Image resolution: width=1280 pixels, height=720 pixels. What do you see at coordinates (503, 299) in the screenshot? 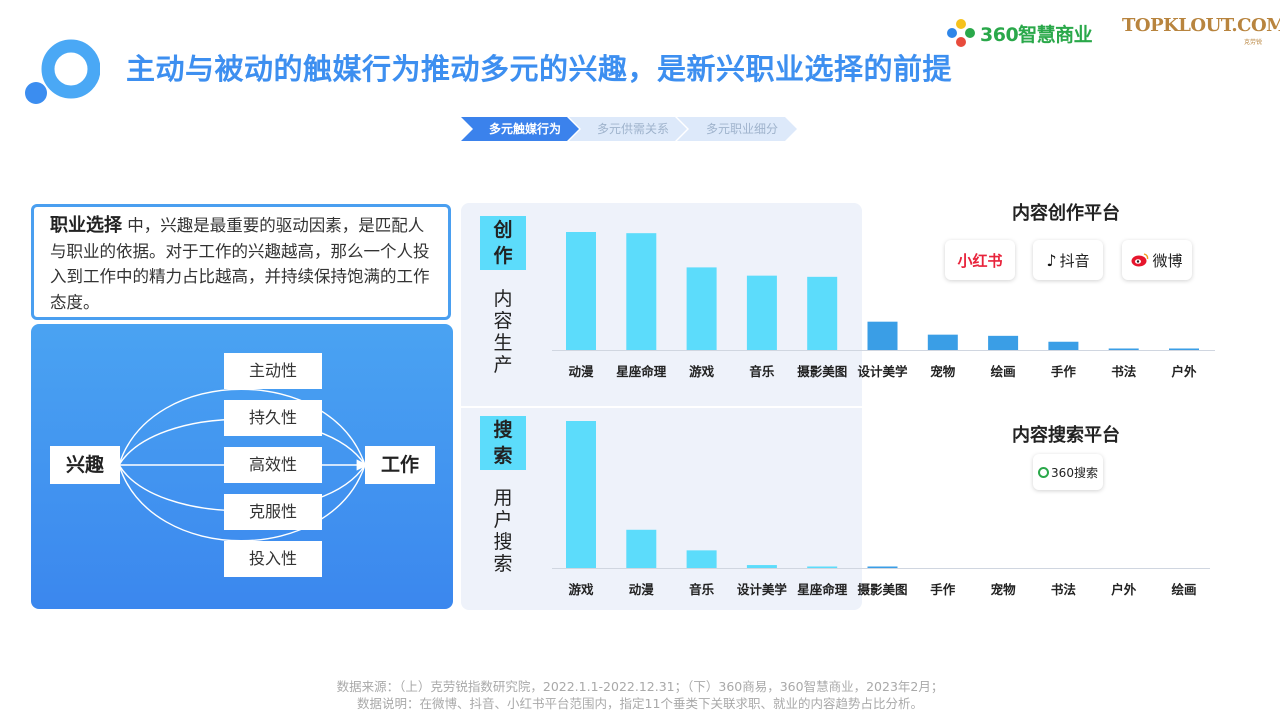
I see `label-char: 内` at bounding box center [503, 299].